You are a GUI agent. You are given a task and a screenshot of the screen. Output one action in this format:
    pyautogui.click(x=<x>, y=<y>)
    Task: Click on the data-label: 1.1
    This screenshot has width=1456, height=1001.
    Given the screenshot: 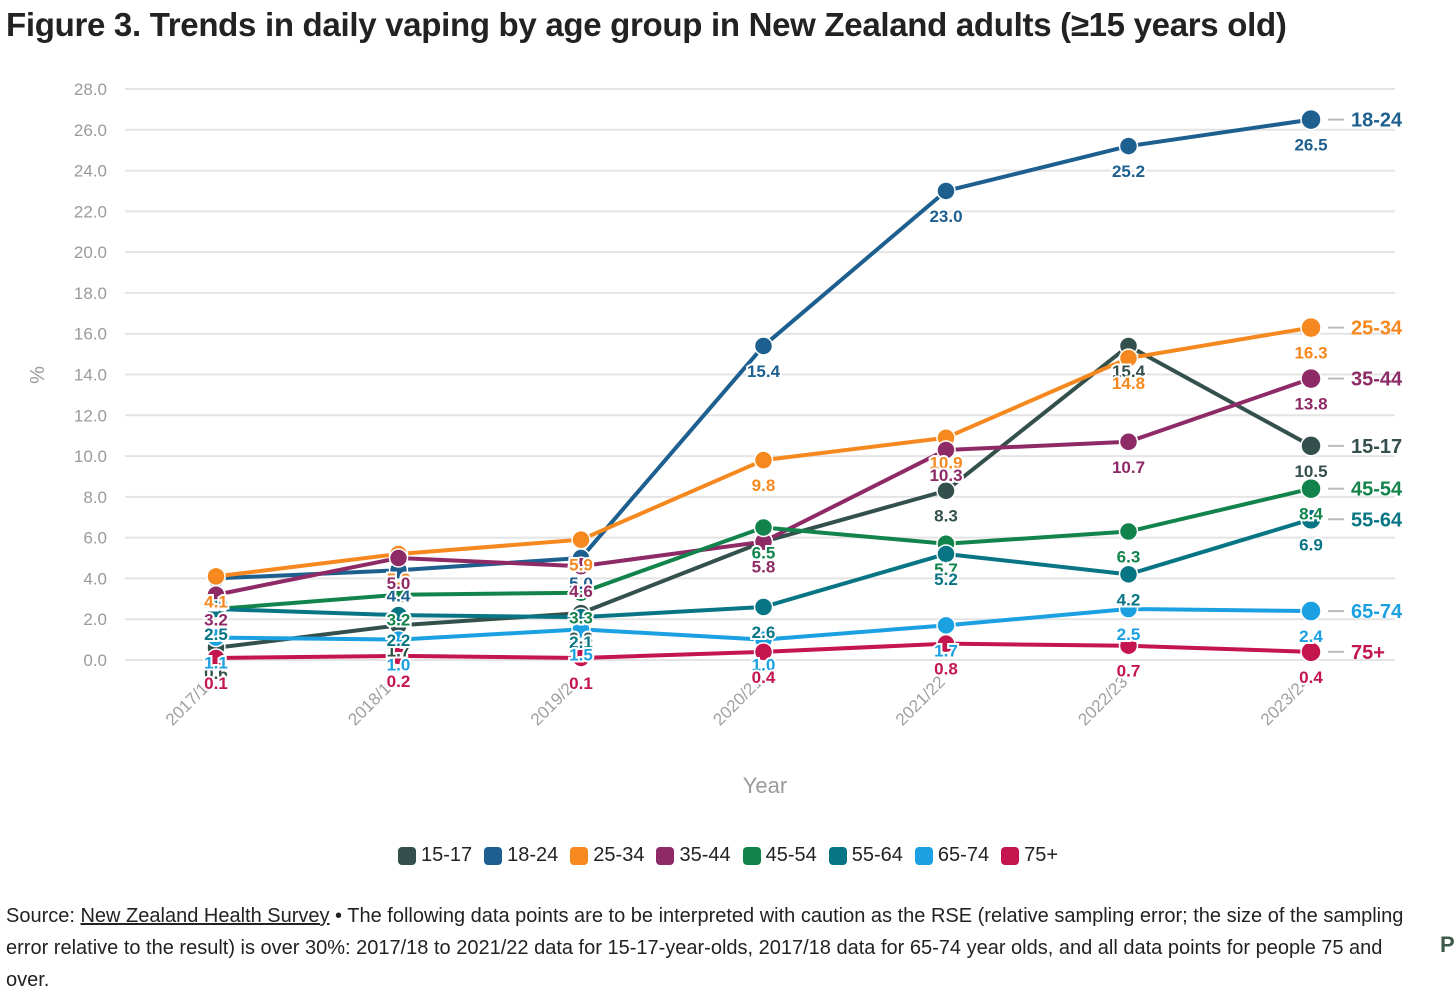 What is the action you would take?
    pyautogui.click(x=216, y=663)
    